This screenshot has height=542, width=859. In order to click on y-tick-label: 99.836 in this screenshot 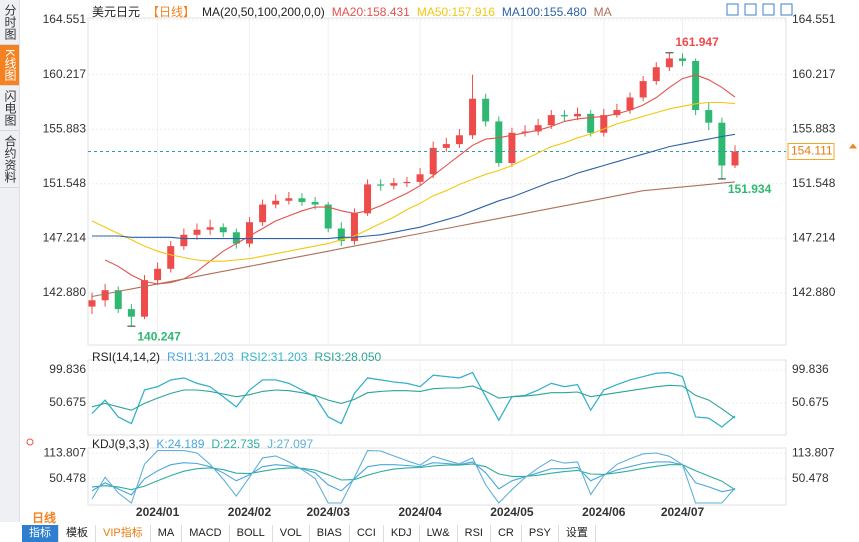, I will do `click(67, 369)`.